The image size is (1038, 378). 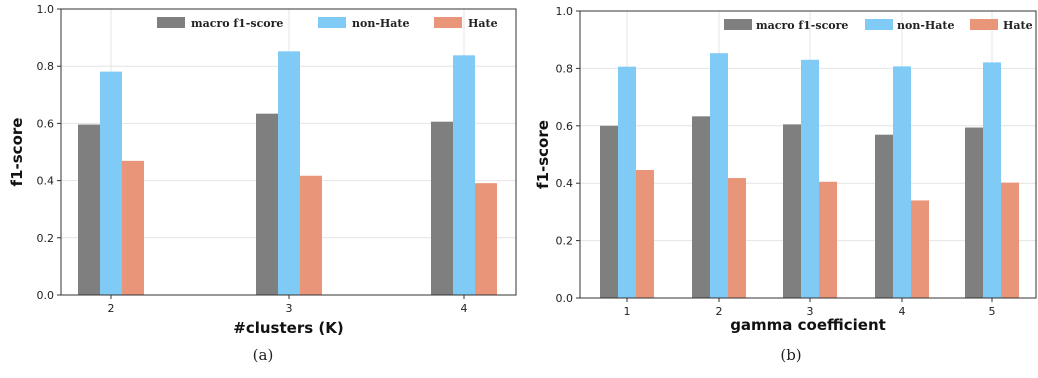 I want to click on figure-caption: (a), so click(x=263, y=355).